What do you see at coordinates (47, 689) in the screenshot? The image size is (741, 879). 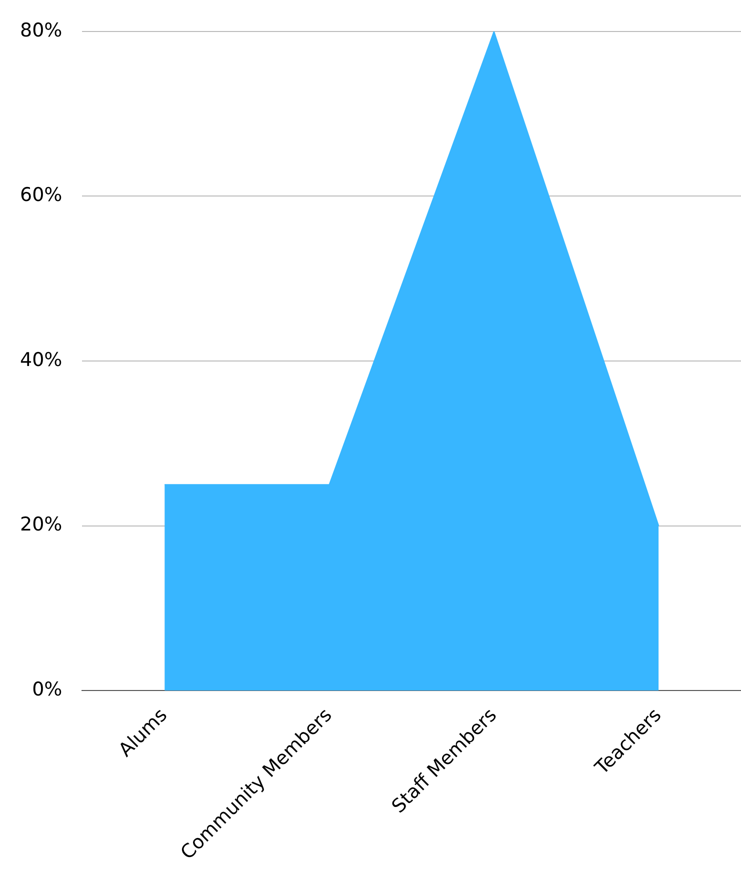 I see `y-tick-label: 0%` at bounding box center [47, 689].